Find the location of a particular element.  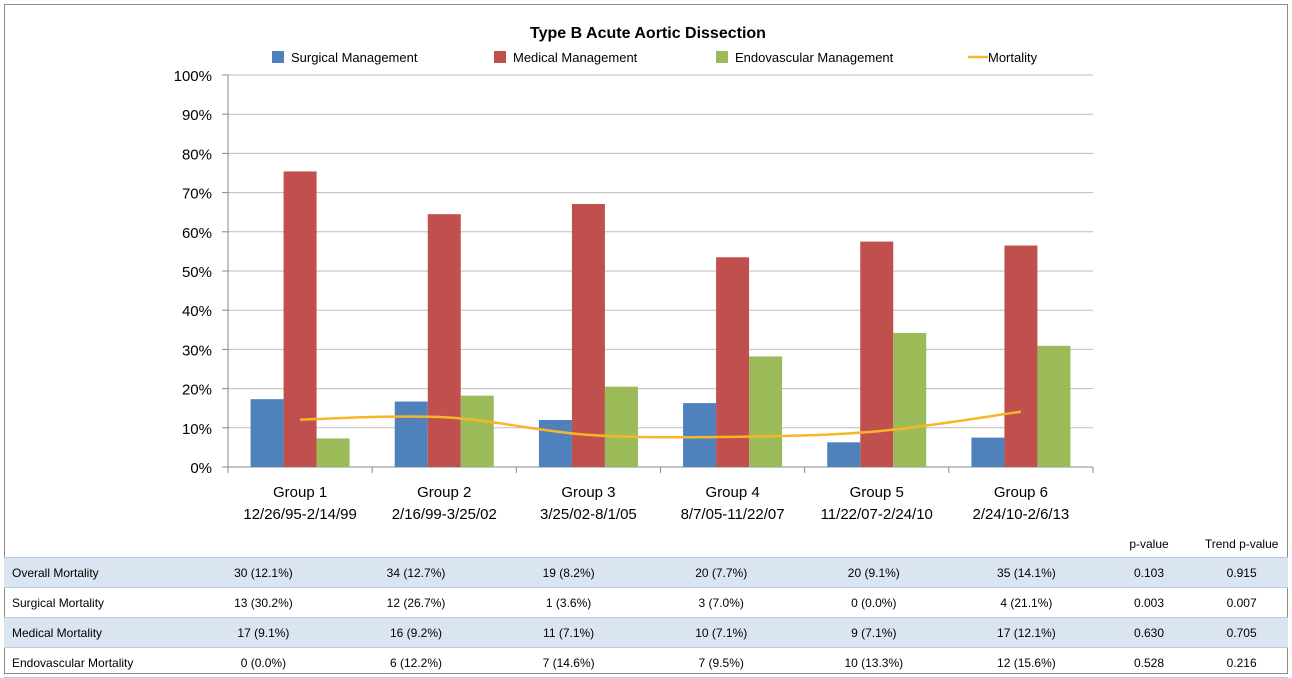

chart-title: Type B Acute Aortic Dissection is located at coordinates (648, 33).